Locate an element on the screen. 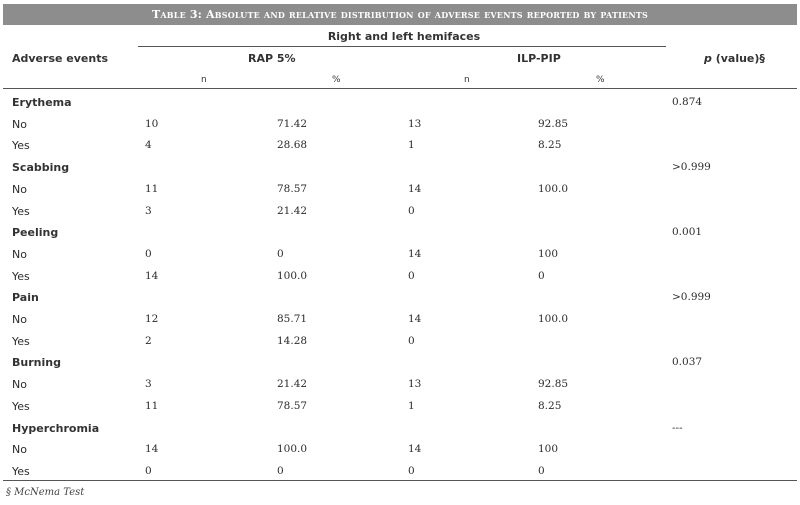  table-bottom-rule is located at coordinates (400, 480).